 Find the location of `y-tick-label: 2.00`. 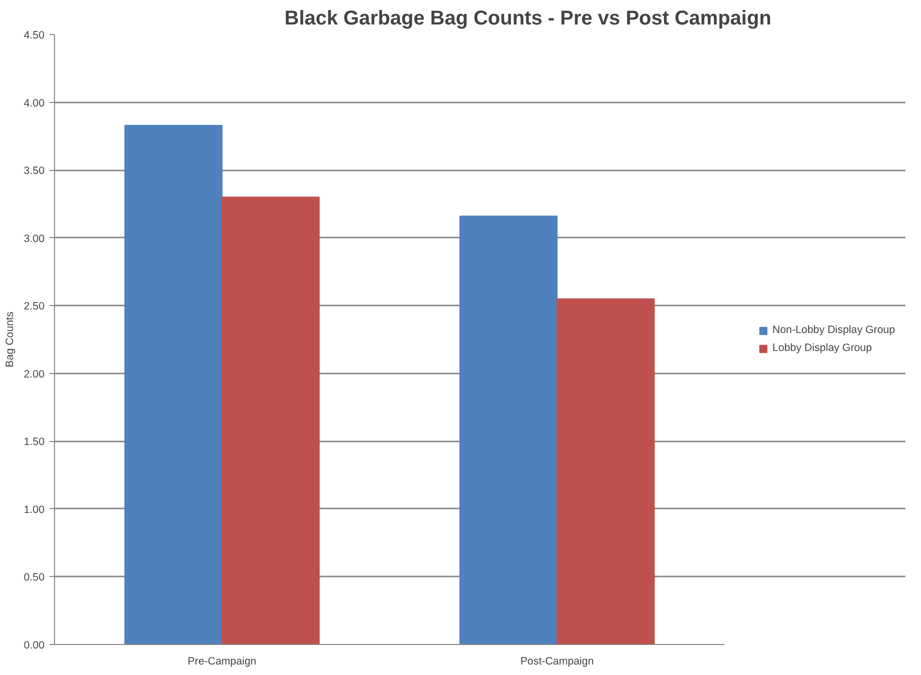

y-tick-label: 2.00 is located at coordinates (34, 374).